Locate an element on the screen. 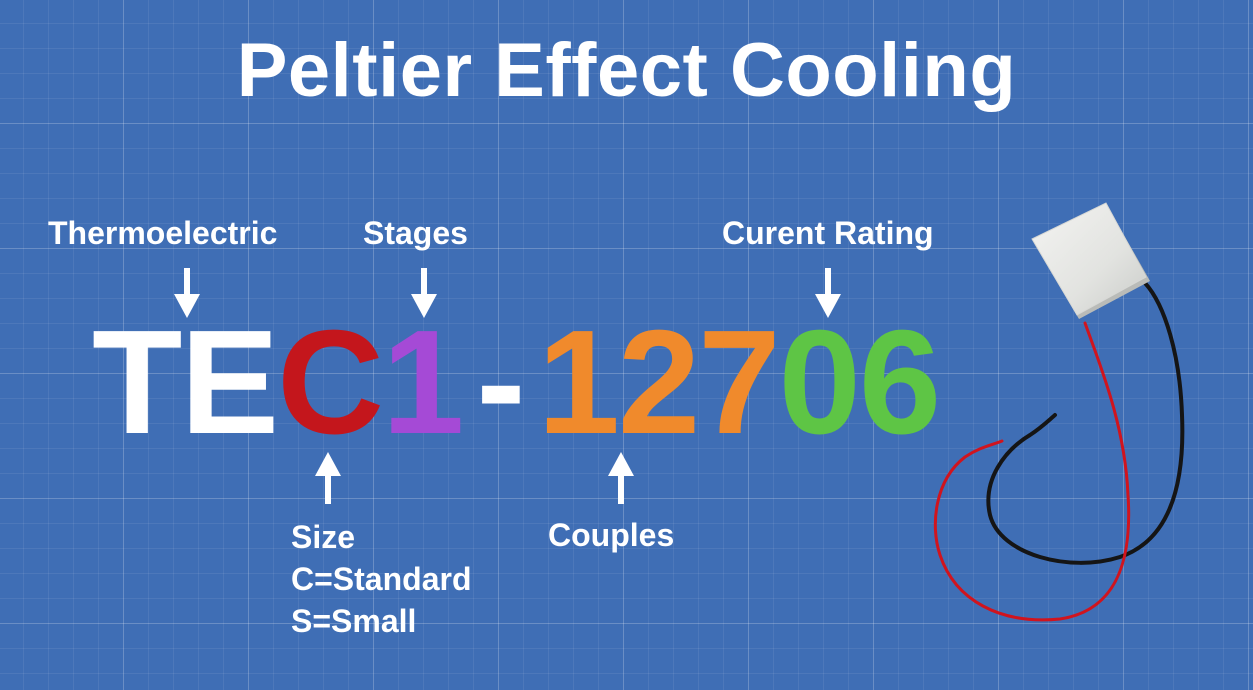 The image size is (1253, 690). current-rating-label: Curent Rating is located at coordinates (828, 233).